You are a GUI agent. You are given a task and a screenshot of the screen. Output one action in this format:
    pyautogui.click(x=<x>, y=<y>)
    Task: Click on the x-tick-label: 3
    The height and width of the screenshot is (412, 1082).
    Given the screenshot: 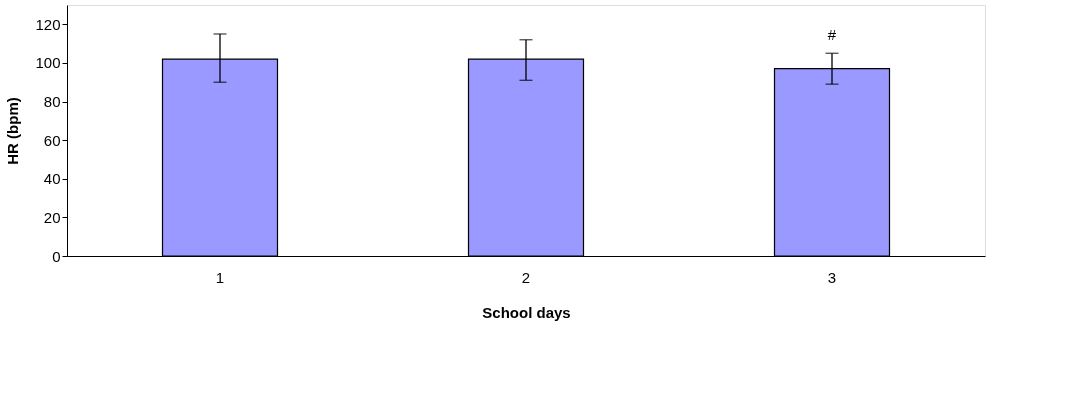 What is the action you would take?
    pyautogui.click(x=832, y=277)
    